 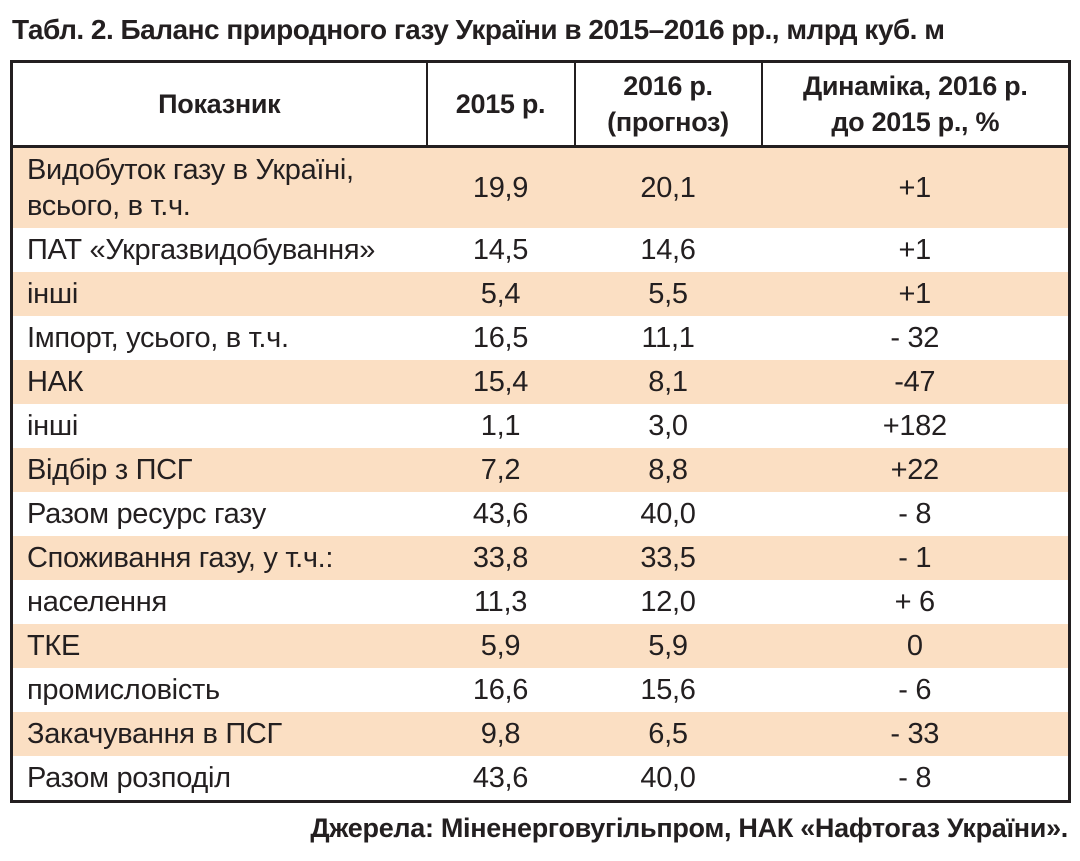 What do you see at coordinates (915, 558) in the screenshot?
I see `cell-dynamics: - 1` at bounding box center [915, 558].